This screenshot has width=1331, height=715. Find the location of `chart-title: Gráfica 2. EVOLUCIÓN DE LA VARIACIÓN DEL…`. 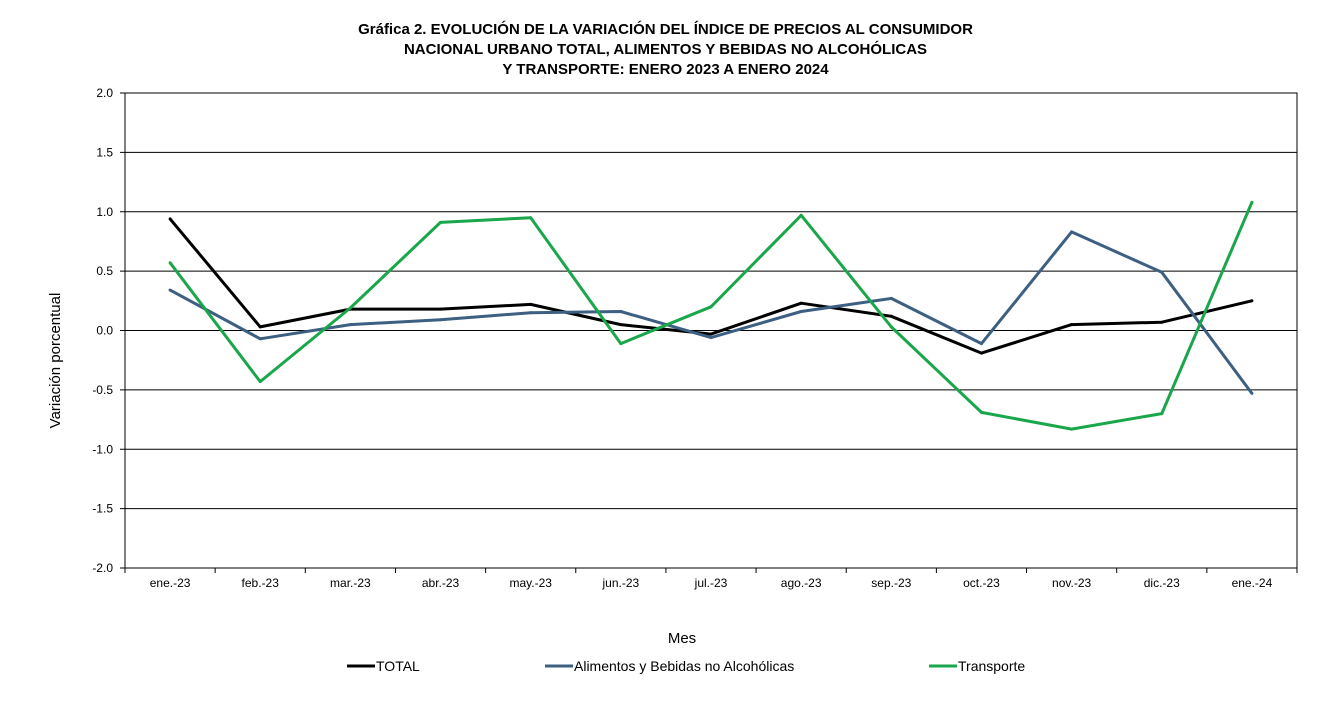

chart-title: Gráfica 2. EVOLUCIÓN DE LA VARIACIÓN DEL… is located at coordinates (665, 50).